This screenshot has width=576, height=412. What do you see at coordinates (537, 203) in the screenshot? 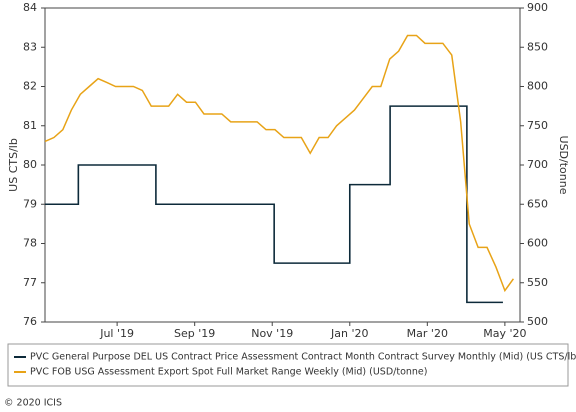
I see `y2-tick-label: 650` at bounding box center [537, 203].